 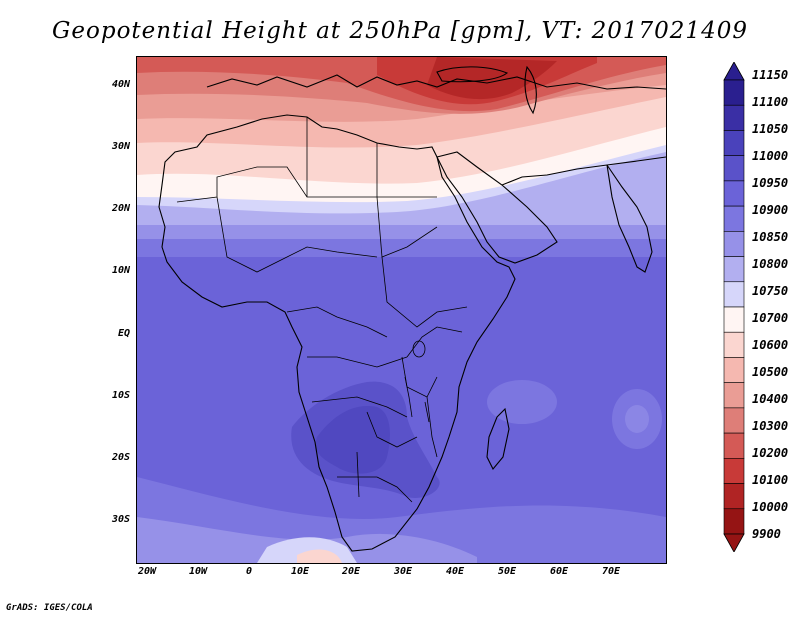 I want to click on blob-far-east-inner, so click(x=637, y=419).